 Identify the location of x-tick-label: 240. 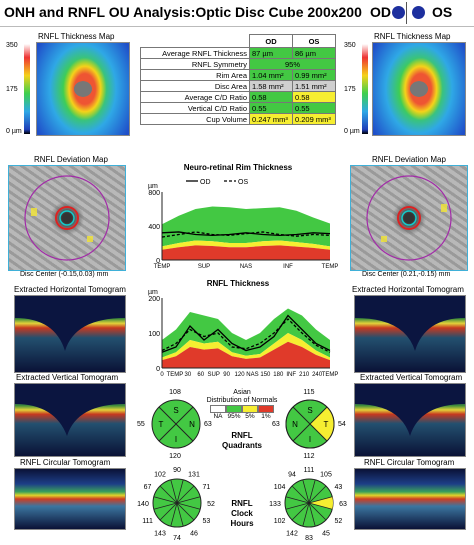
(317, 375).